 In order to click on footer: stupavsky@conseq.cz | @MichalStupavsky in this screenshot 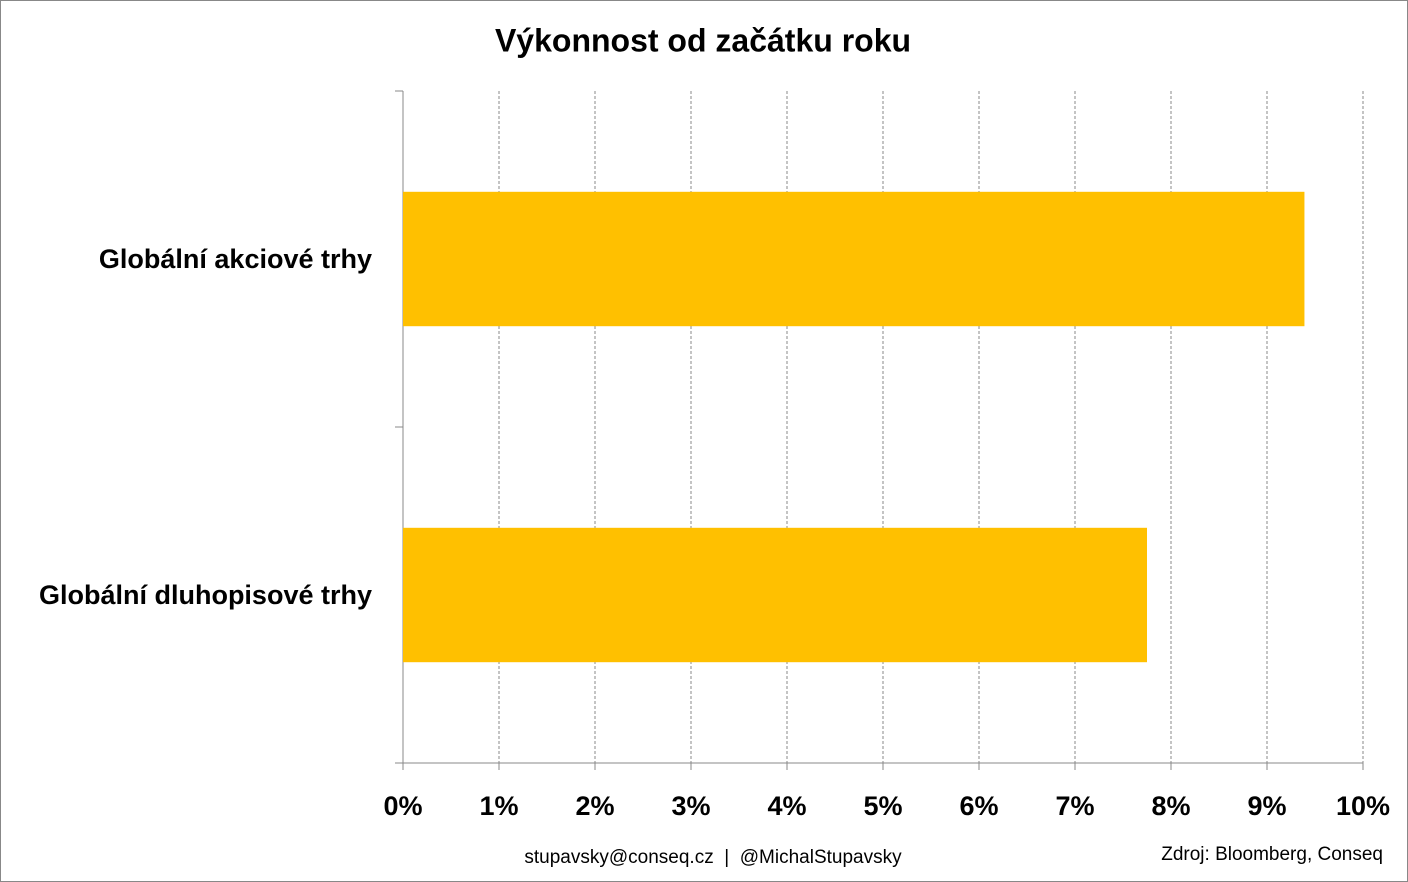, I will do `click(713, 857)`.